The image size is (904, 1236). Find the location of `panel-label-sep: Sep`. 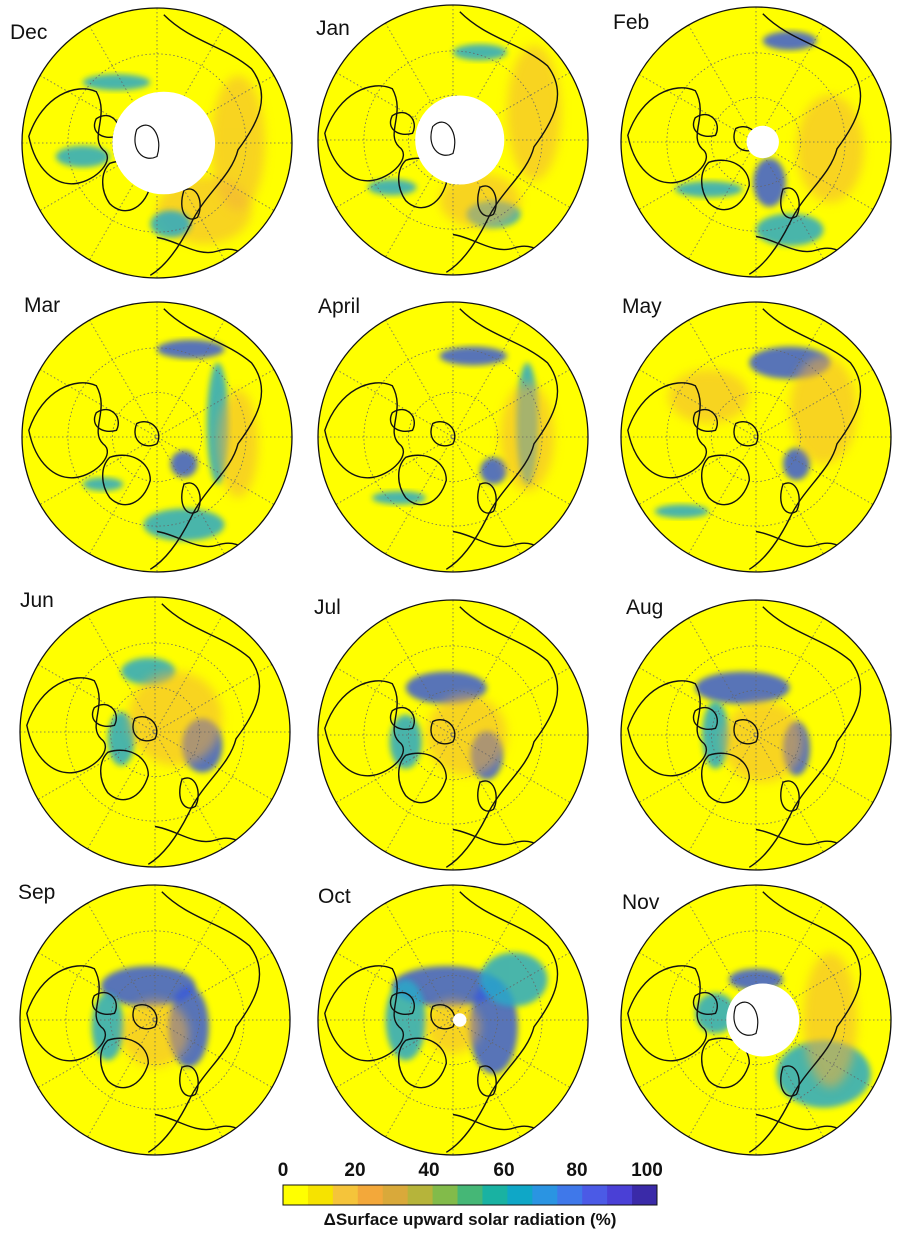

panel-label-sep: Sep is located at coordinates (37, 892).